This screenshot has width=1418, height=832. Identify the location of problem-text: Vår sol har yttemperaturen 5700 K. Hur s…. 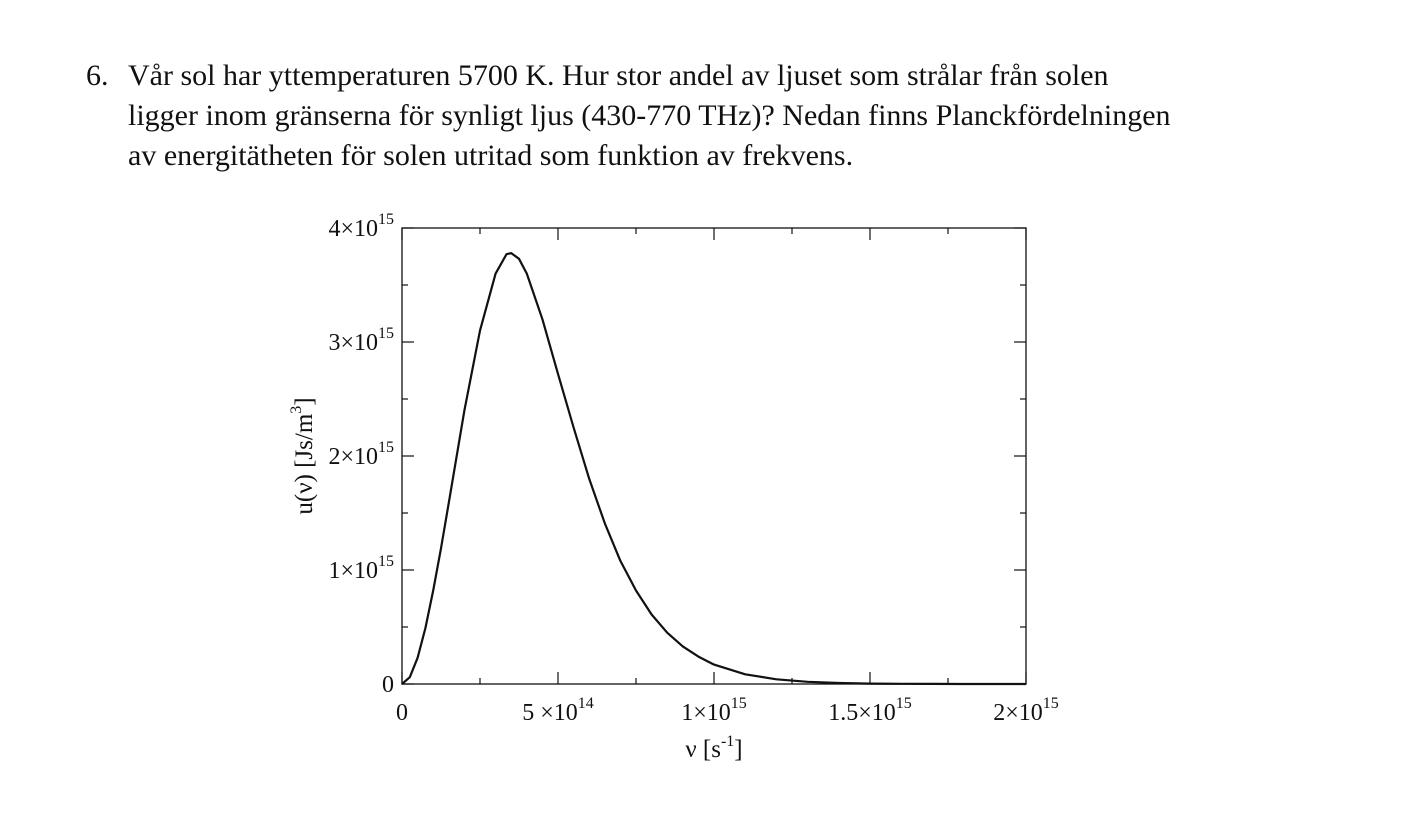
(748, 116).